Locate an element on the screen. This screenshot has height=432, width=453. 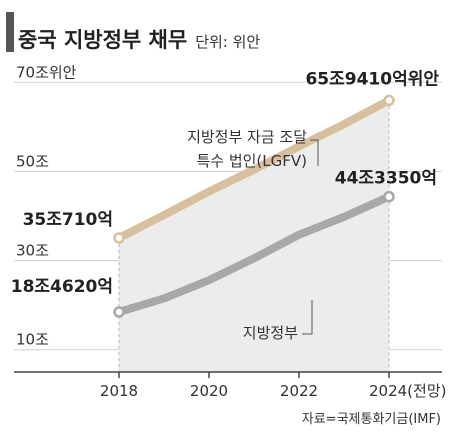
x-tick-label: 2022 is located at coordinates (299, 391).